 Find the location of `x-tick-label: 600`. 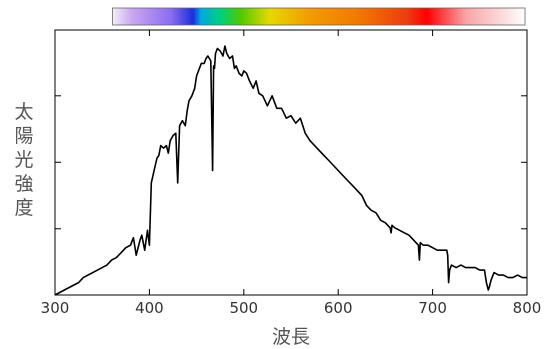

x-tick-label: 600 is located at coordinates (338, 308).